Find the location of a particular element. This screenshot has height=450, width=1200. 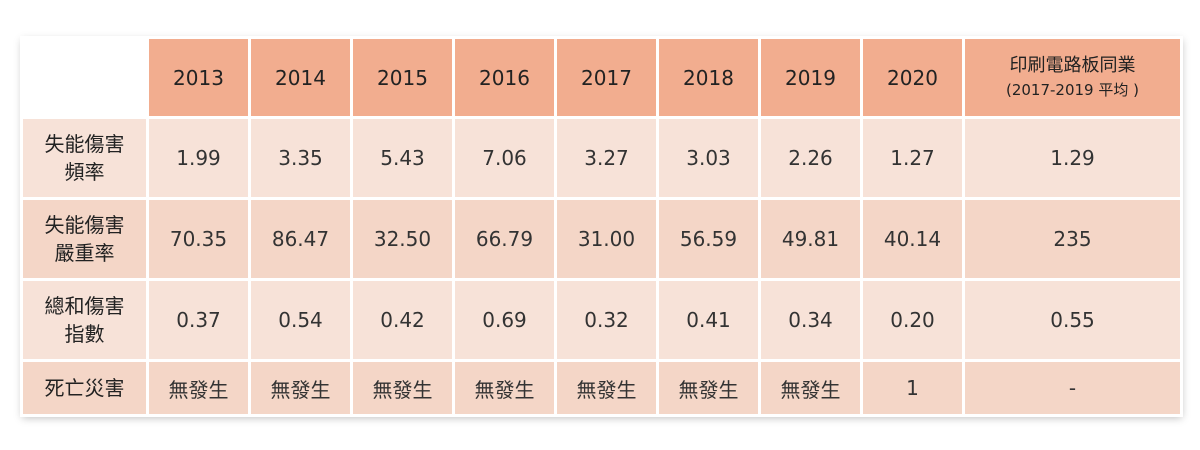

table-cell: 2.26 is located at coordinates (810, 158).